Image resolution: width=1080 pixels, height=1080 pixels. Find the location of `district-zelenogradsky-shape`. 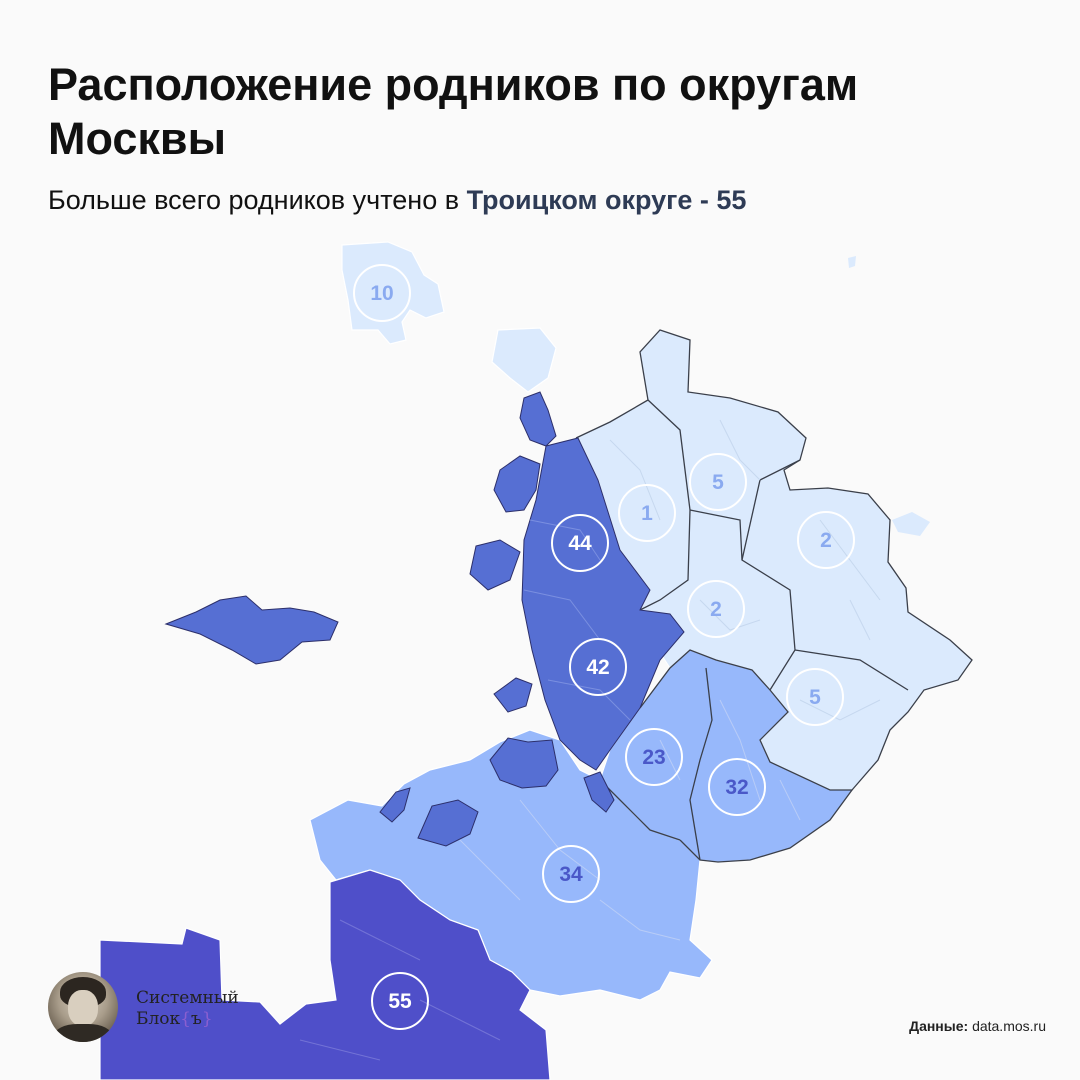

district-zelenogradsky-shape is located at coordinates (393, 293).